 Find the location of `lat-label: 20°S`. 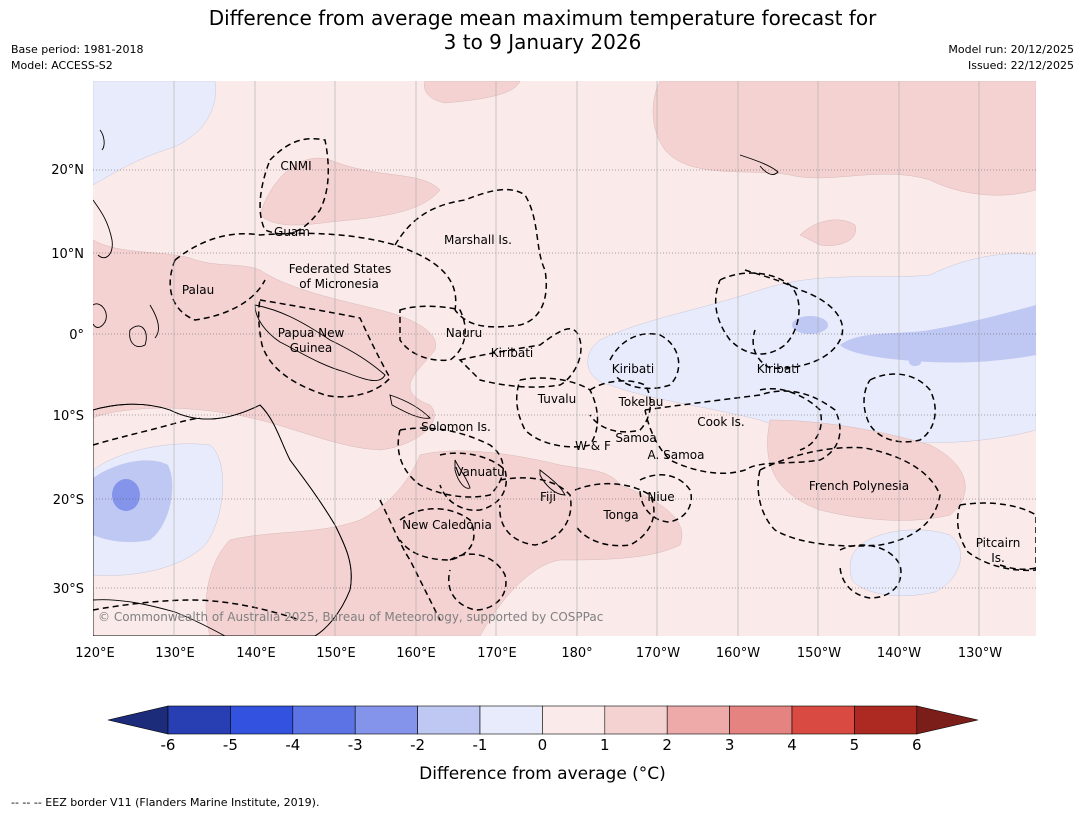

lat-label: 20°S is located at coordinates (68, 500).